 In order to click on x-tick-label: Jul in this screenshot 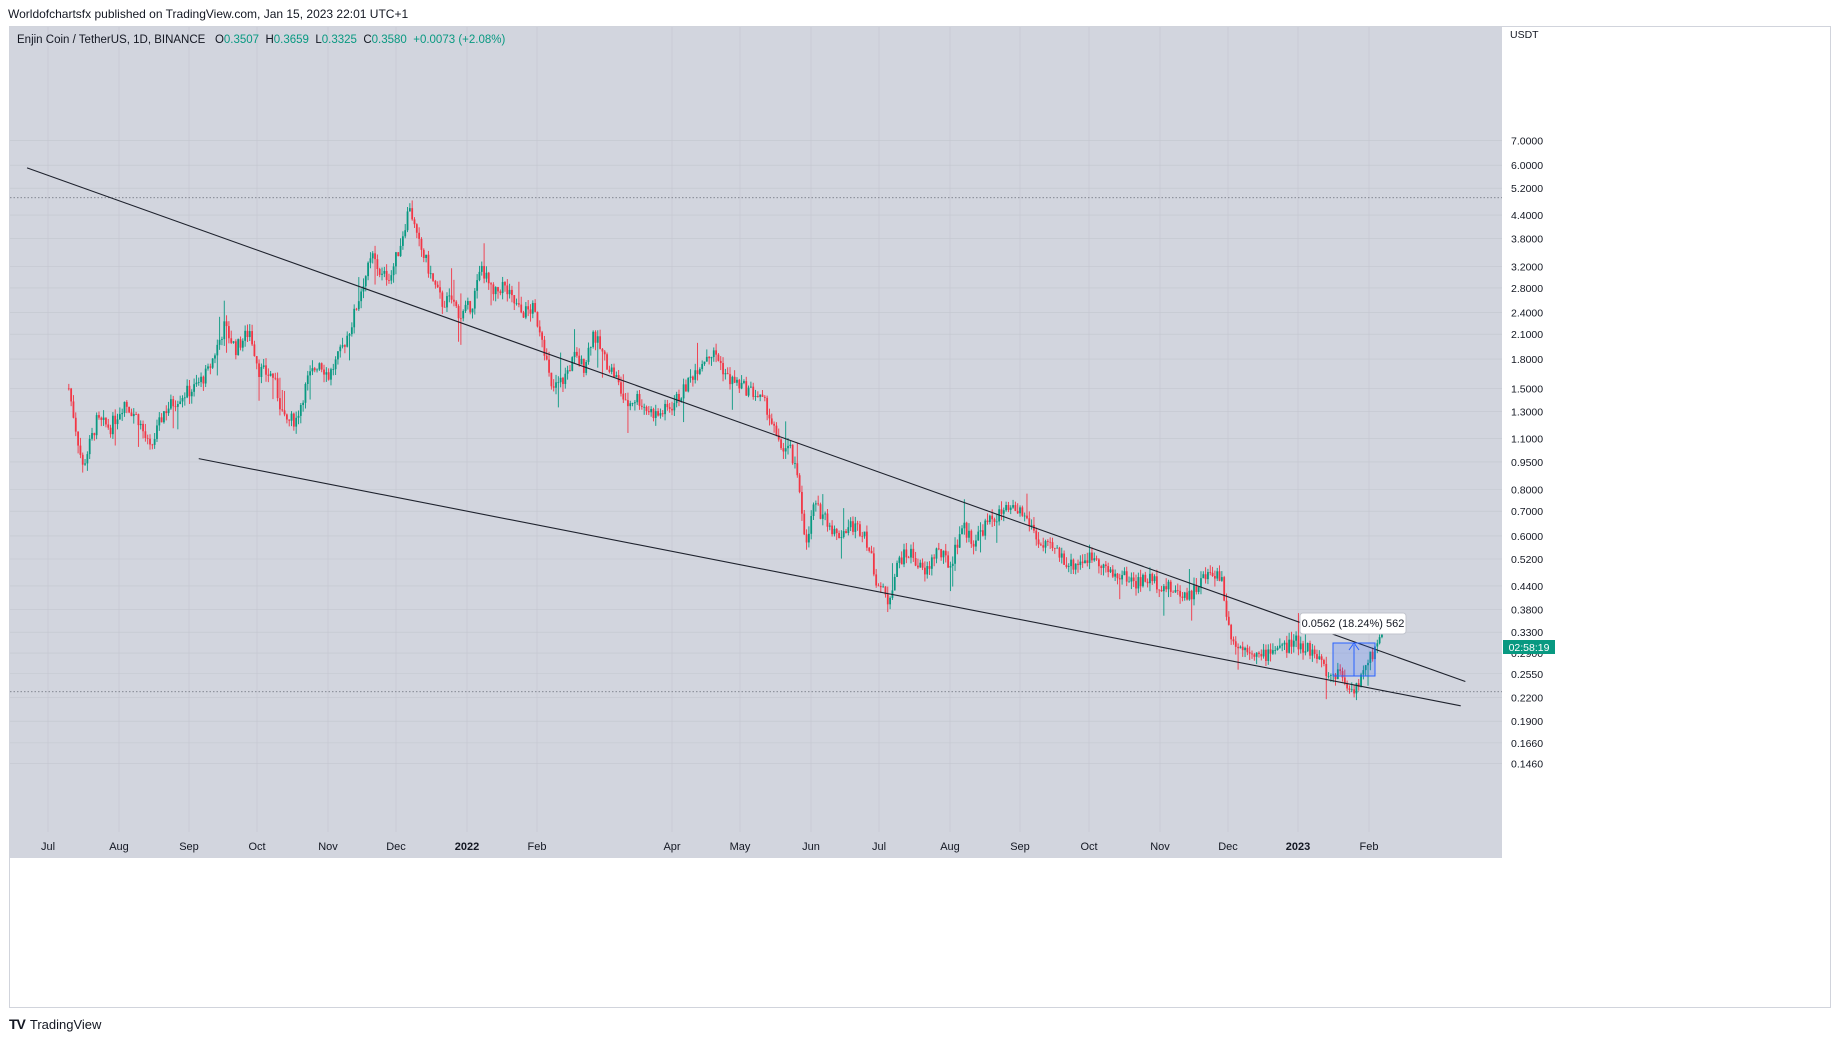, I will do `click(48, 847)`.